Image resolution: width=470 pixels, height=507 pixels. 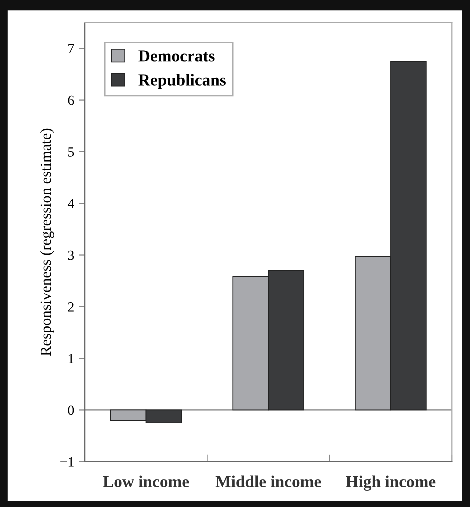 I want to click on y-tick-label: 1, so click(x=71, y=359).